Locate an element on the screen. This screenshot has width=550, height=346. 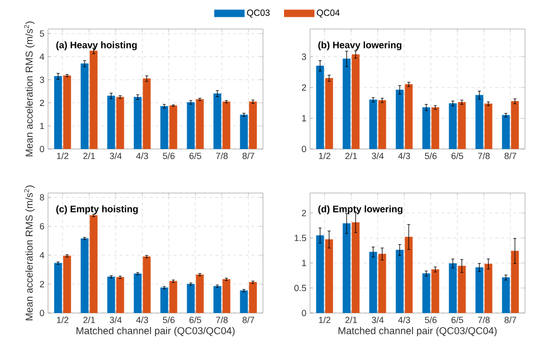
y-tick-label: 5 is located at coordinates (42, 33).